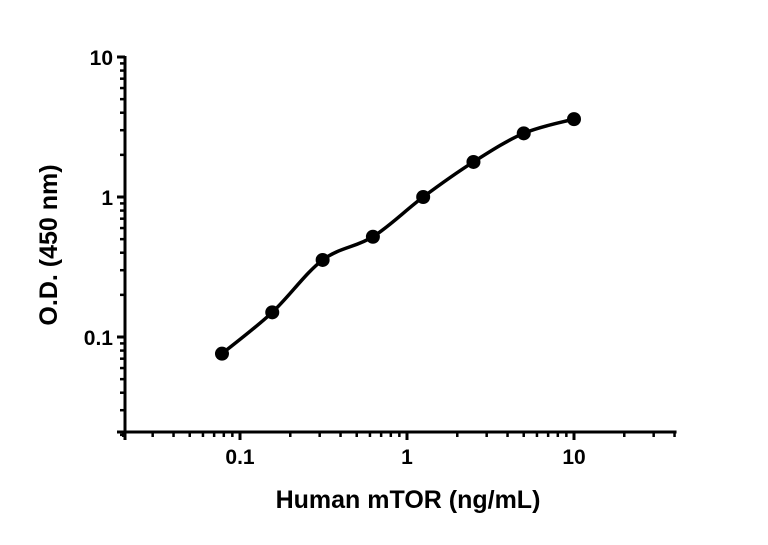  Describe the element at coordinates (101, 58) in the screenshot. I see `y-tick-label: 10` at that location.